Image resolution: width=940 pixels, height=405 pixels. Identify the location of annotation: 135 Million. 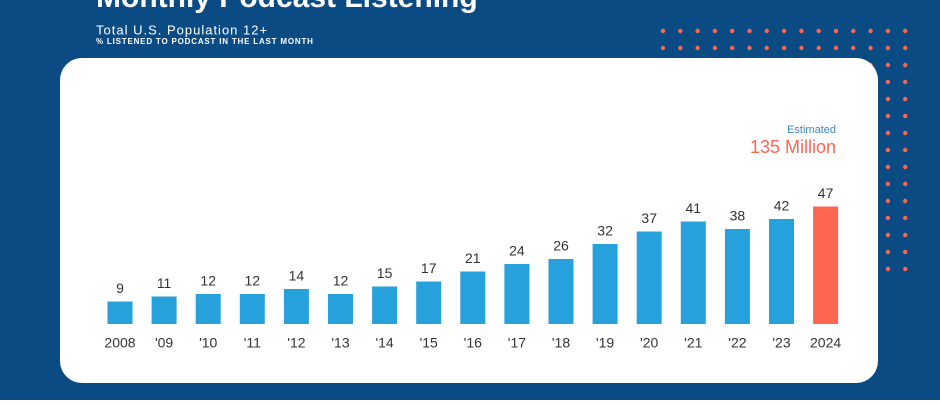
(793, 147).